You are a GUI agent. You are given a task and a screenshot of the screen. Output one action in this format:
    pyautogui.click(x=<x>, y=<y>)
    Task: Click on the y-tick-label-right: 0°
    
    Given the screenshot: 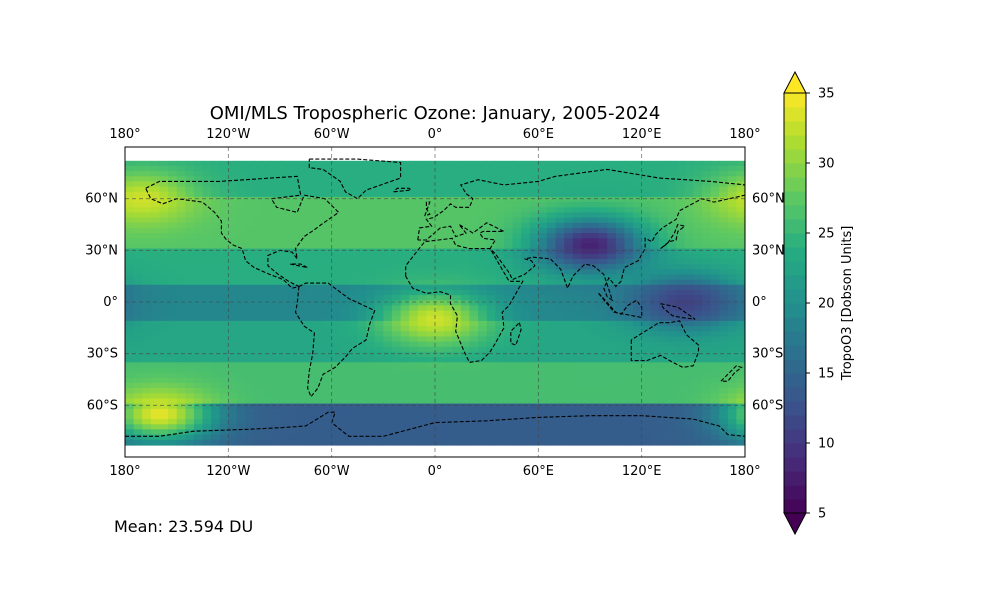 What is the action you would take?
    pyautogui.click(x=759, y=302)
    